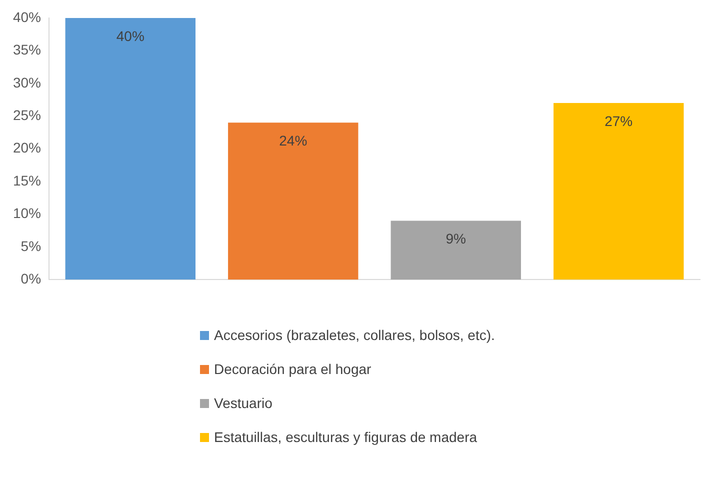 The width and height of the screenshot is (715, 496). What do you see at coordinates (346, 437) in the screenshot?
I see `legend-label: Estatuillas, esculturas y figuras de madera` at bounding box center [346, 437].